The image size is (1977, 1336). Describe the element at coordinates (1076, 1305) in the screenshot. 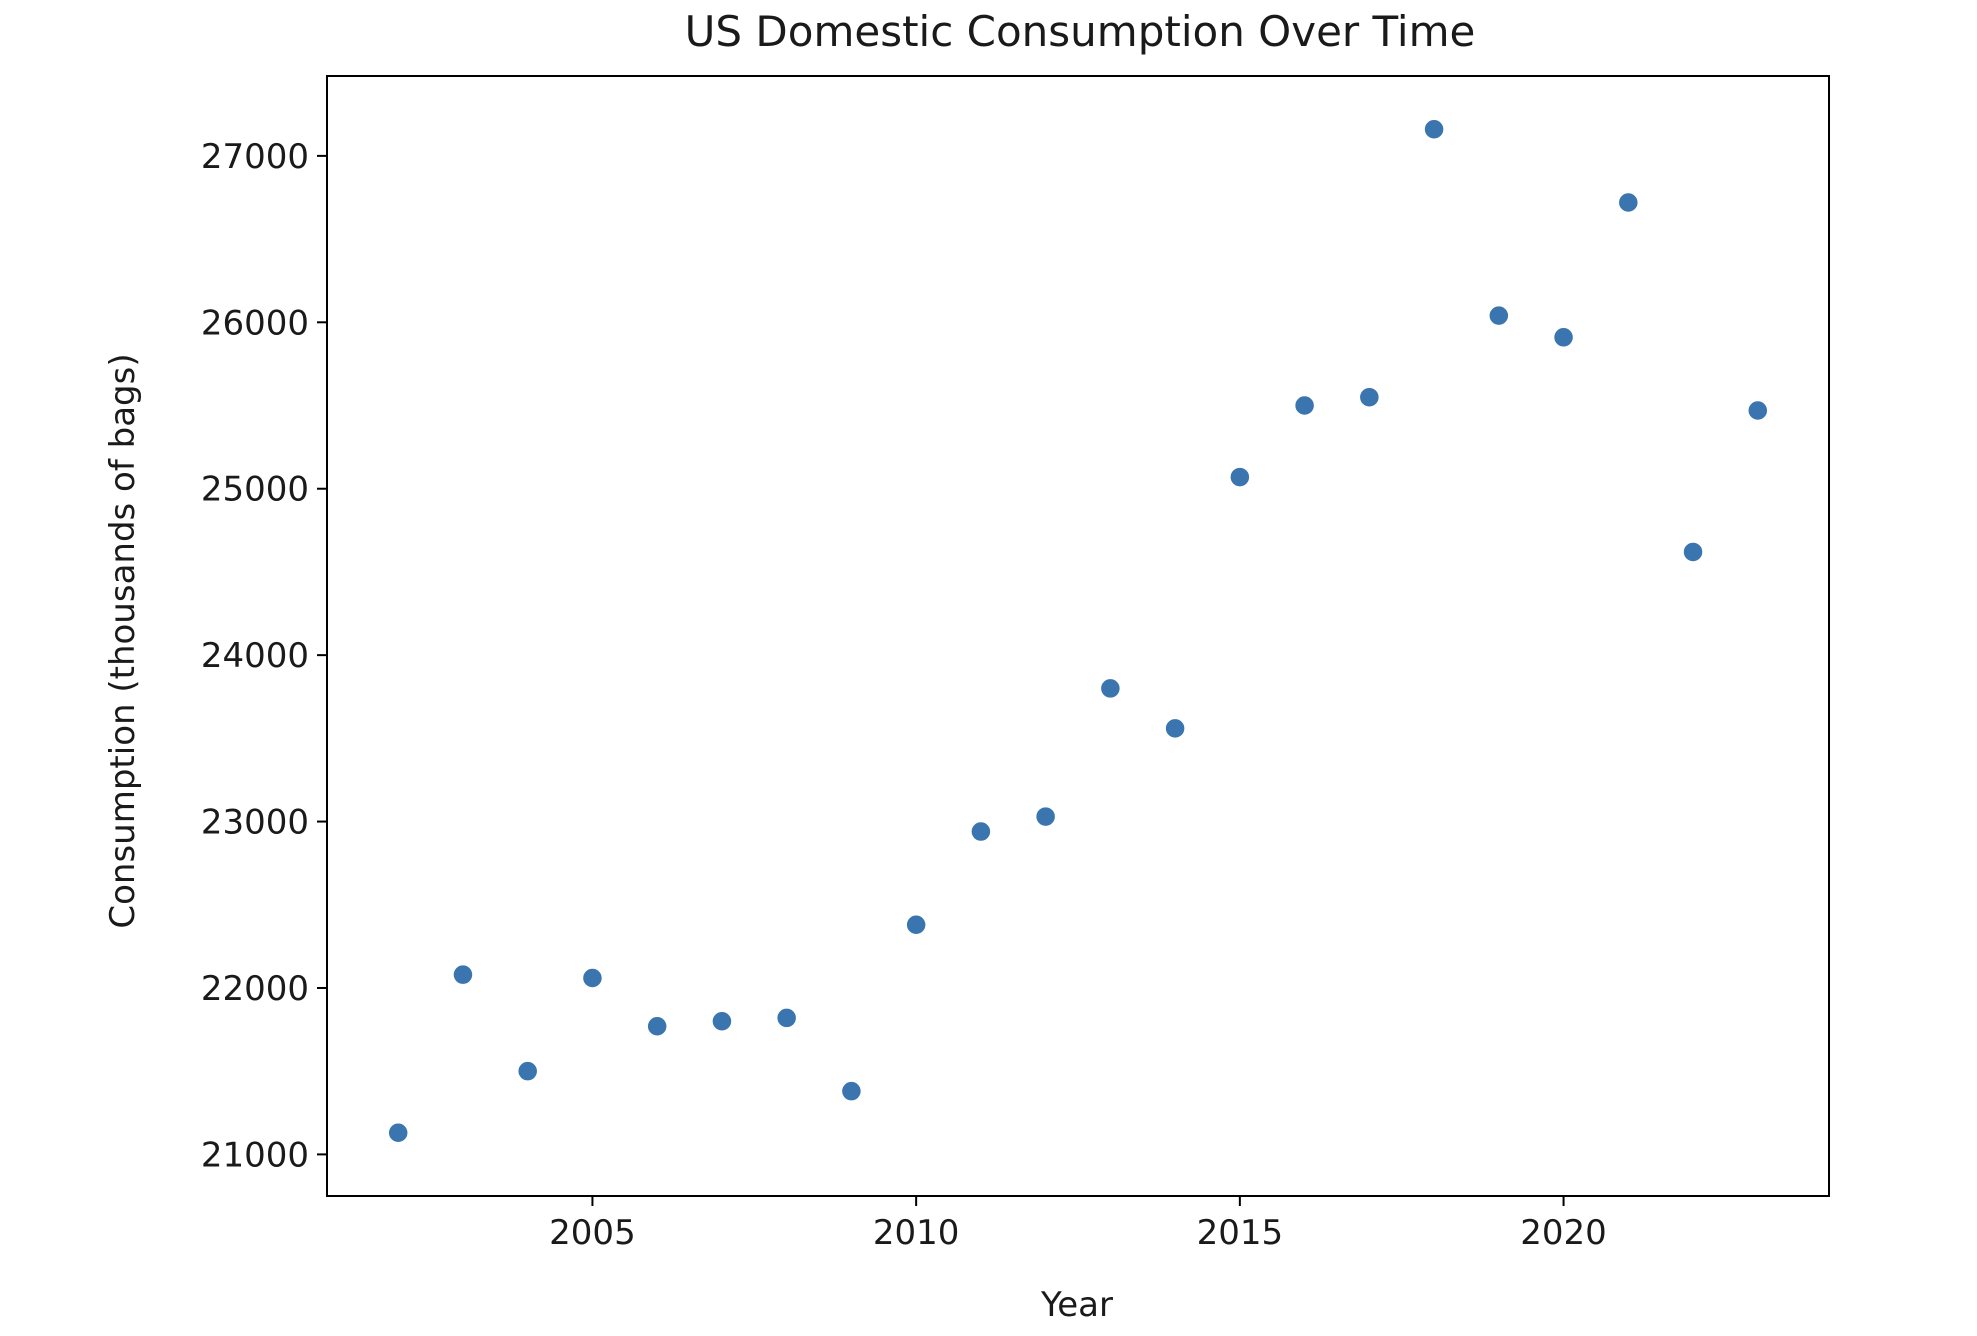

I see `x-axis-label: Year` at that location.